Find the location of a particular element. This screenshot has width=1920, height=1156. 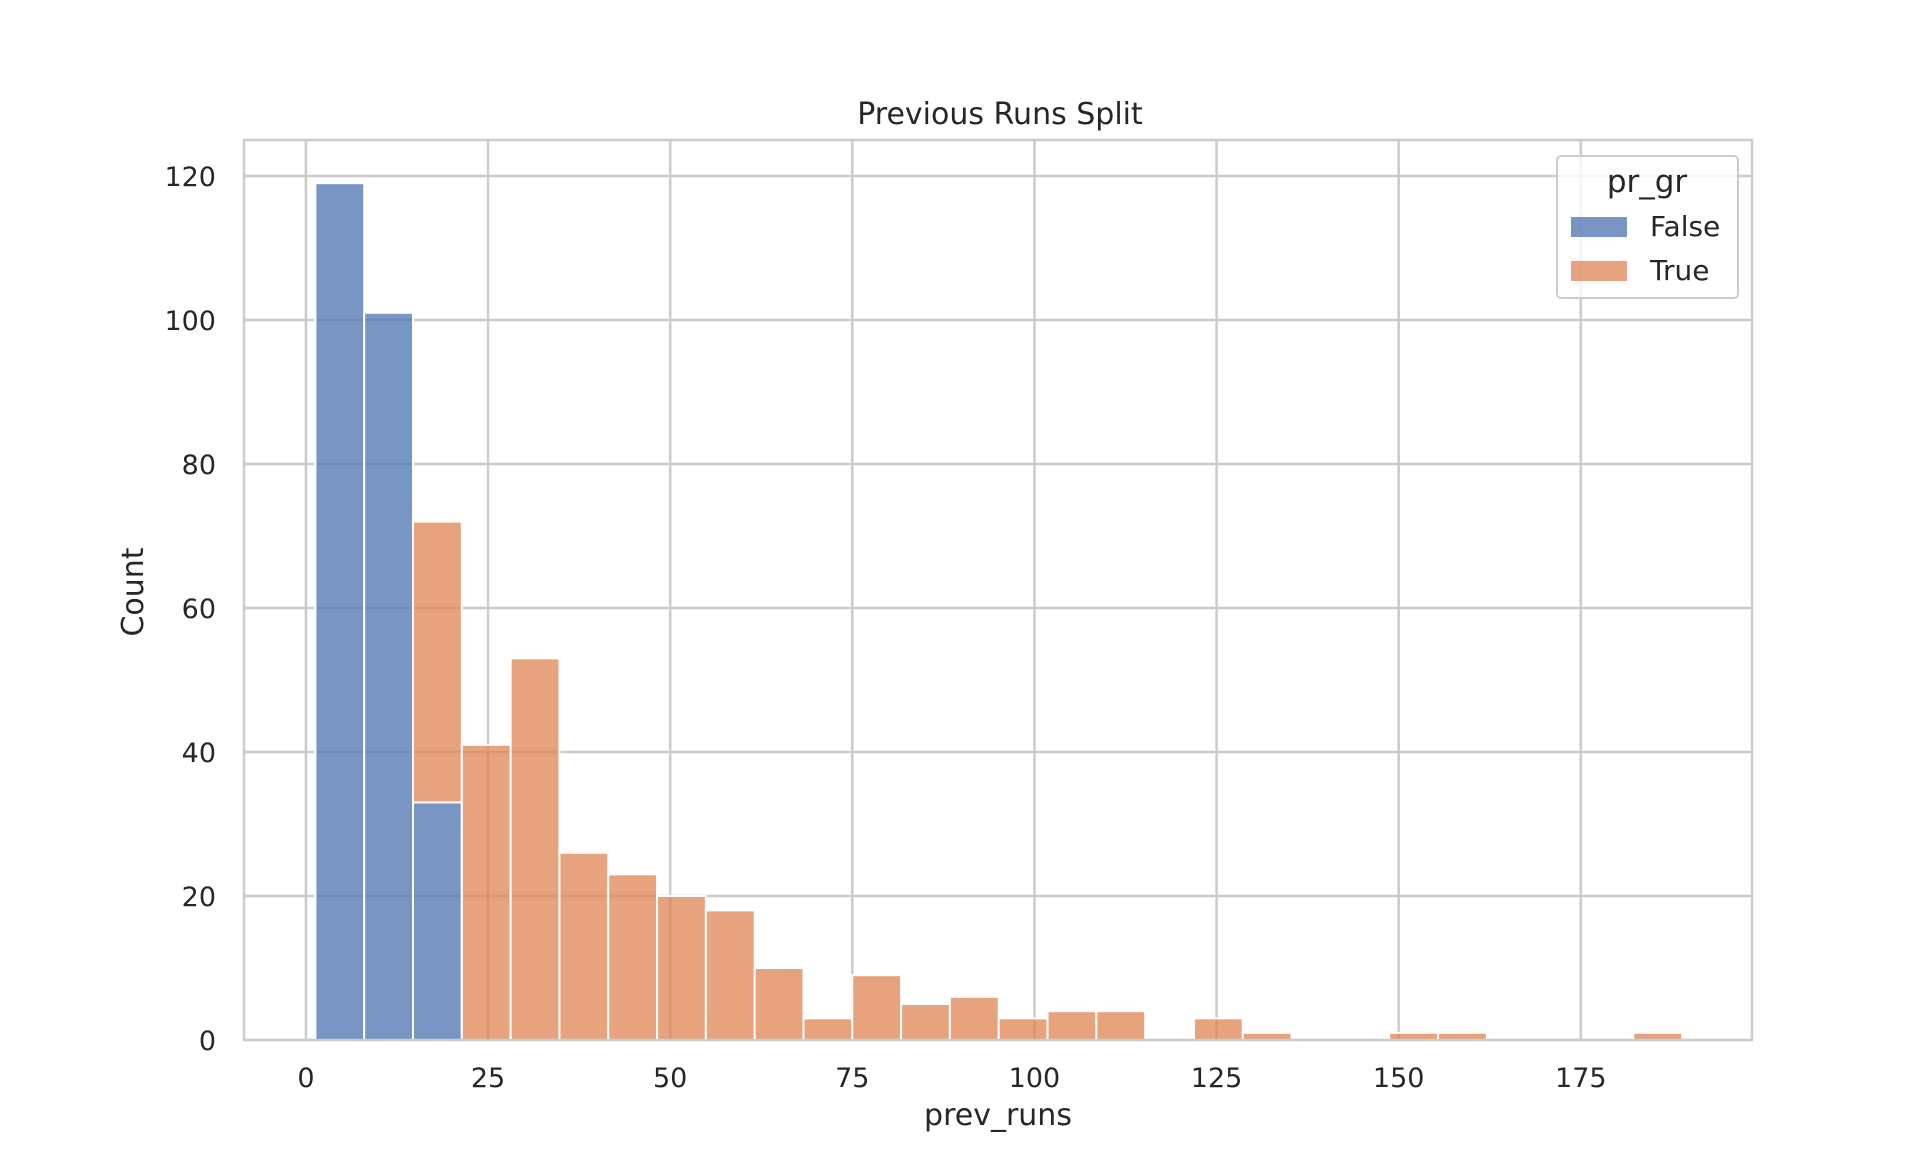

legend-label-true: True is located at coordinates (1679, 270).